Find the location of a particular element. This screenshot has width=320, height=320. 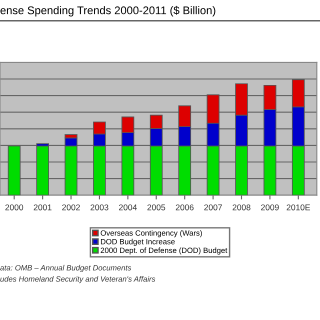

x-tick-label: 2006 is located at coordinates (185, 207).